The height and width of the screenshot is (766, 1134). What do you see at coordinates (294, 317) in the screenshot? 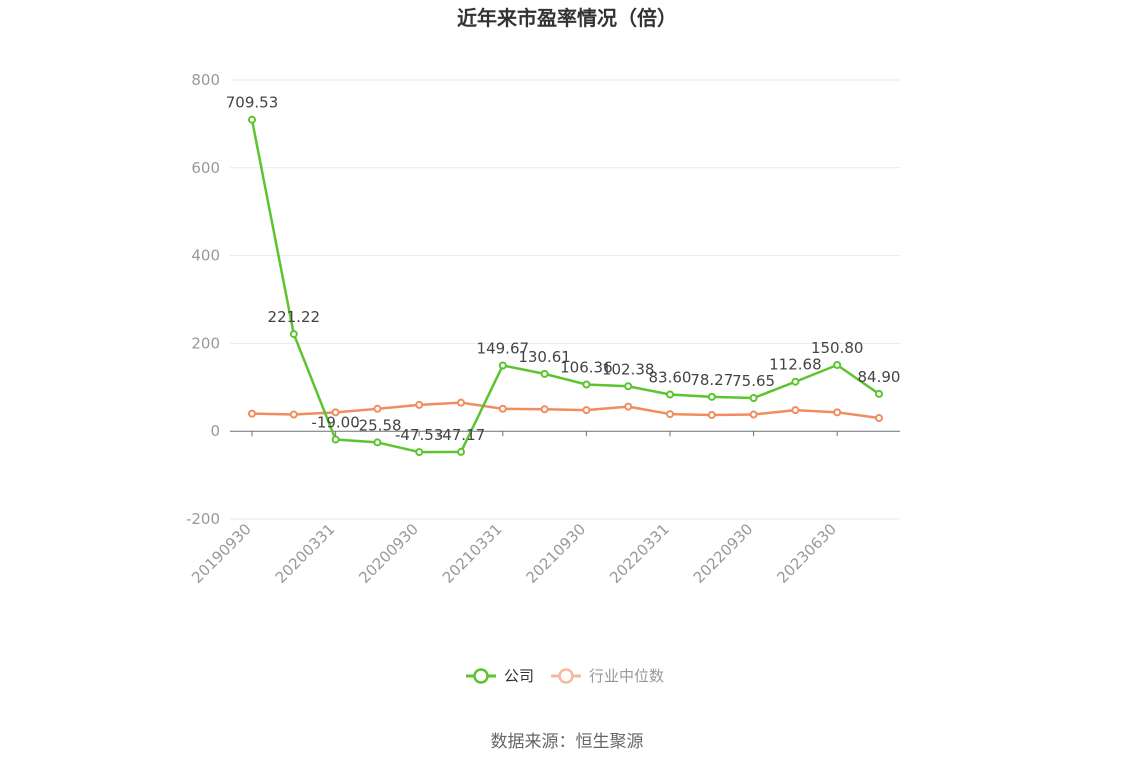
I see `data-label: 221.22` at bounding box center [294, 317].